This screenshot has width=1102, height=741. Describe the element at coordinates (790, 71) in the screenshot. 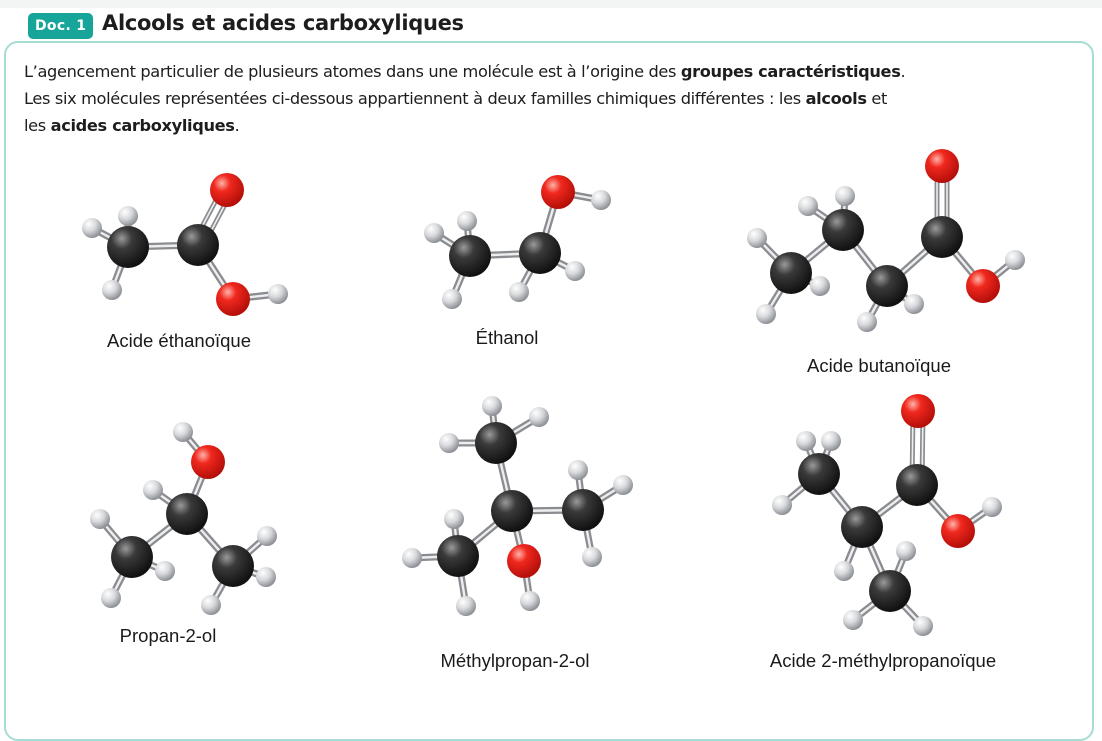

I see `intro-bold-term: groupes caractéristiques` at that location.